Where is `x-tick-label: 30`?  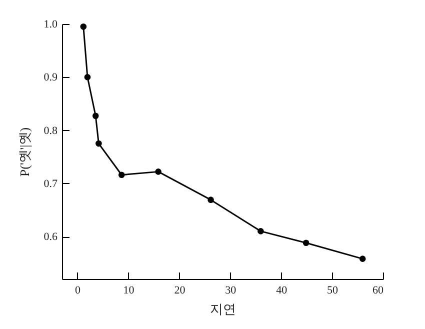 x-tick-label: 30 is located at coordinates (231, 290).